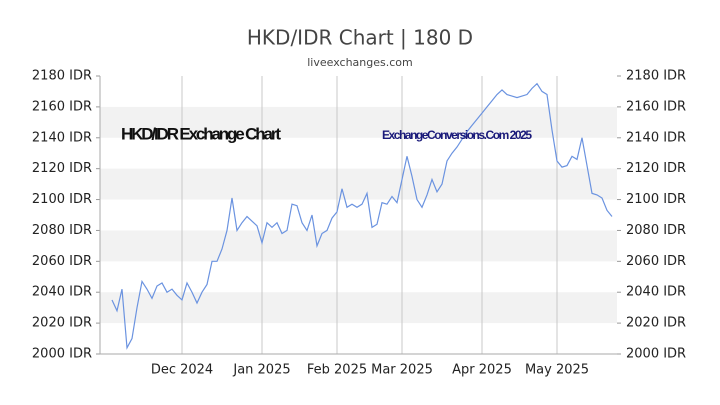 The image size is (720, 405). What do you see at coordinates (62, 323) in the screenshot?
I see `y-tick-label: 2020 IDR` at bounding box center [62, 323].